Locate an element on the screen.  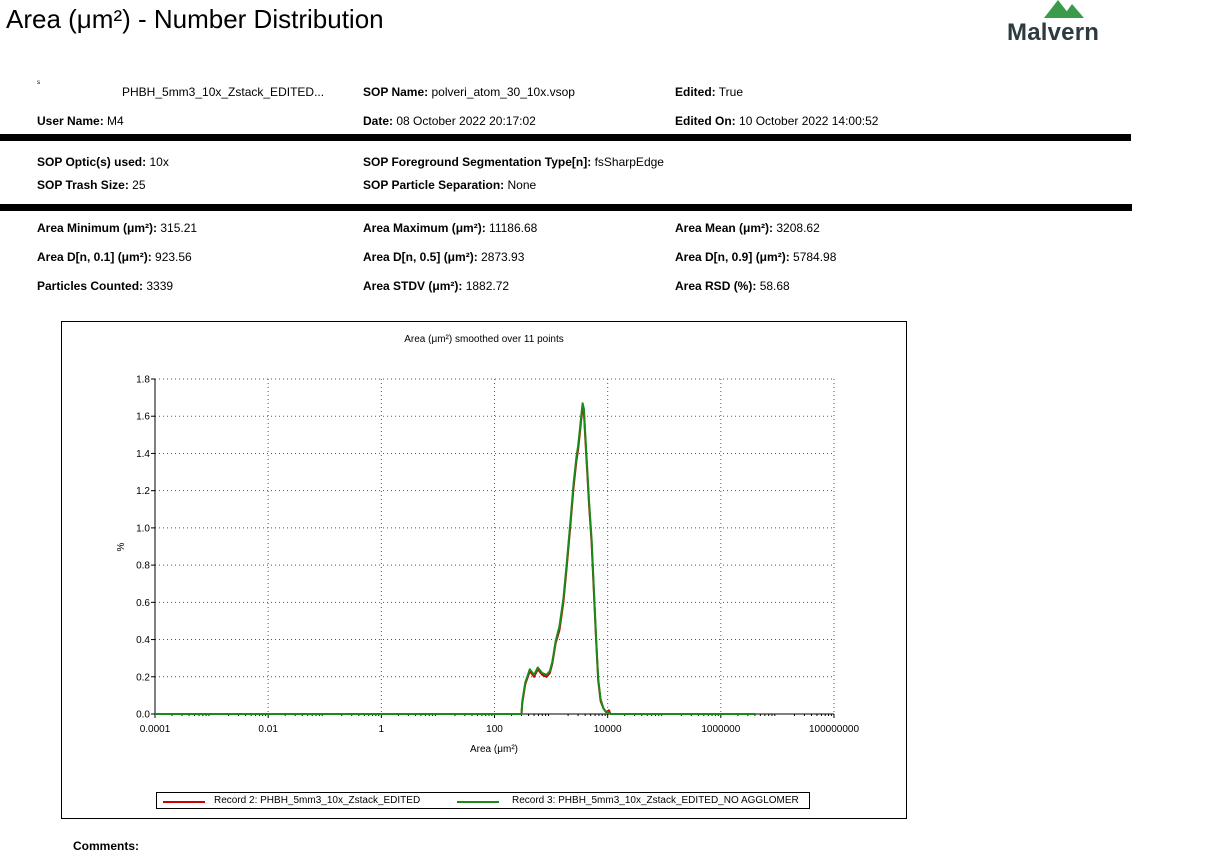
page-title: Area (μm²) - Number Distribution is located at coordinates (195, 19).